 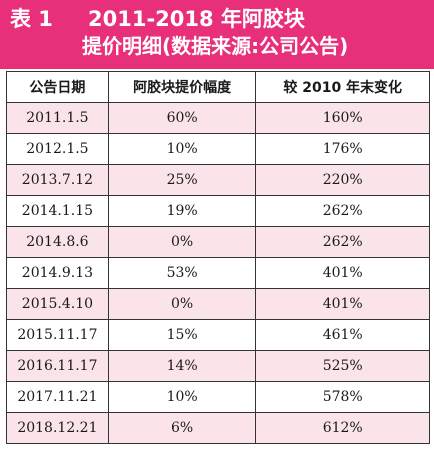 I want to click on table-row: 2014.1.15 19% 262%, so click(x=218, y=211).